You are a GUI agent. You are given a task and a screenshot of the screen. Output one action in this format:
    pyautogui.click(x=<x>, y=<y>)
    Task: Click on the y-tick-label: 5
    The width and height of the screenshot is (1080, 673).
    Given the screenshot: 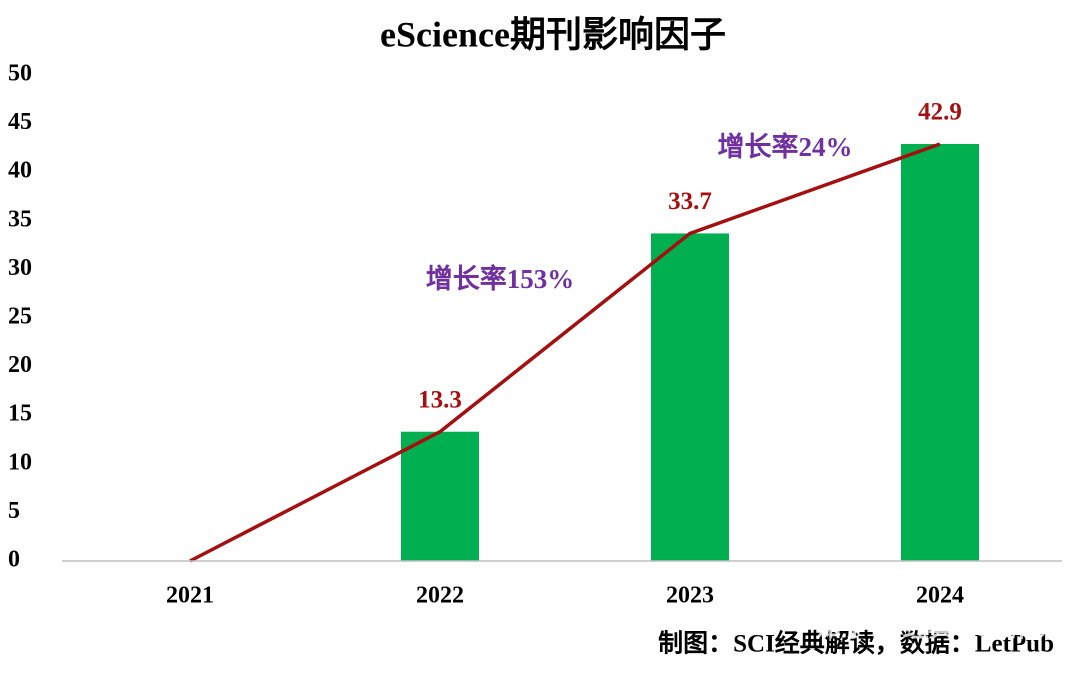 What is the action you would take?
    pyautogui.click(x=14, y=511)
    